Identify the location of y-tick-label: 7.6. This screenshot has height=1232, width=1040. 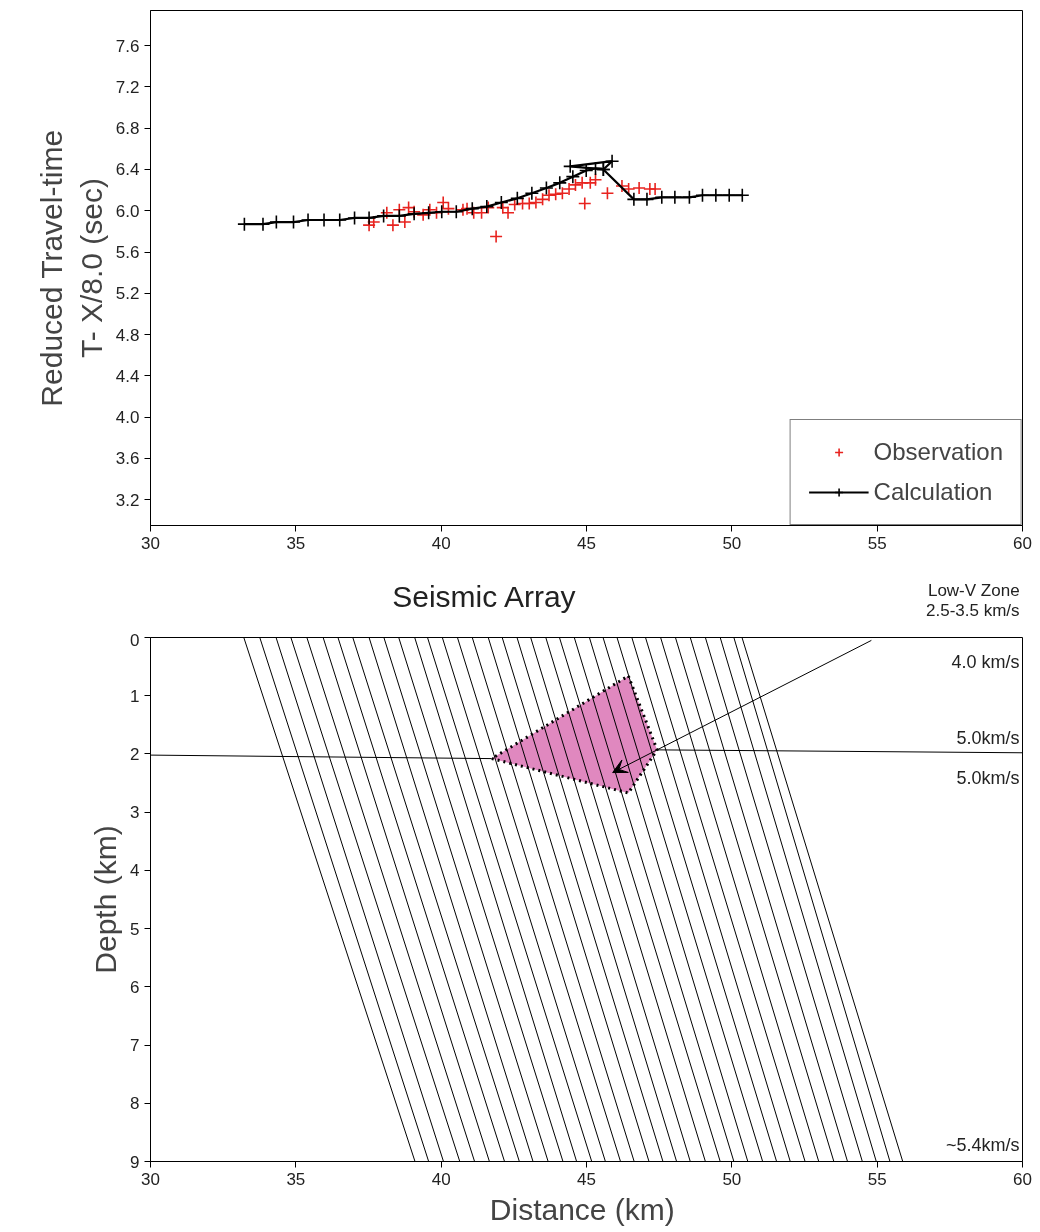
(127, 46).